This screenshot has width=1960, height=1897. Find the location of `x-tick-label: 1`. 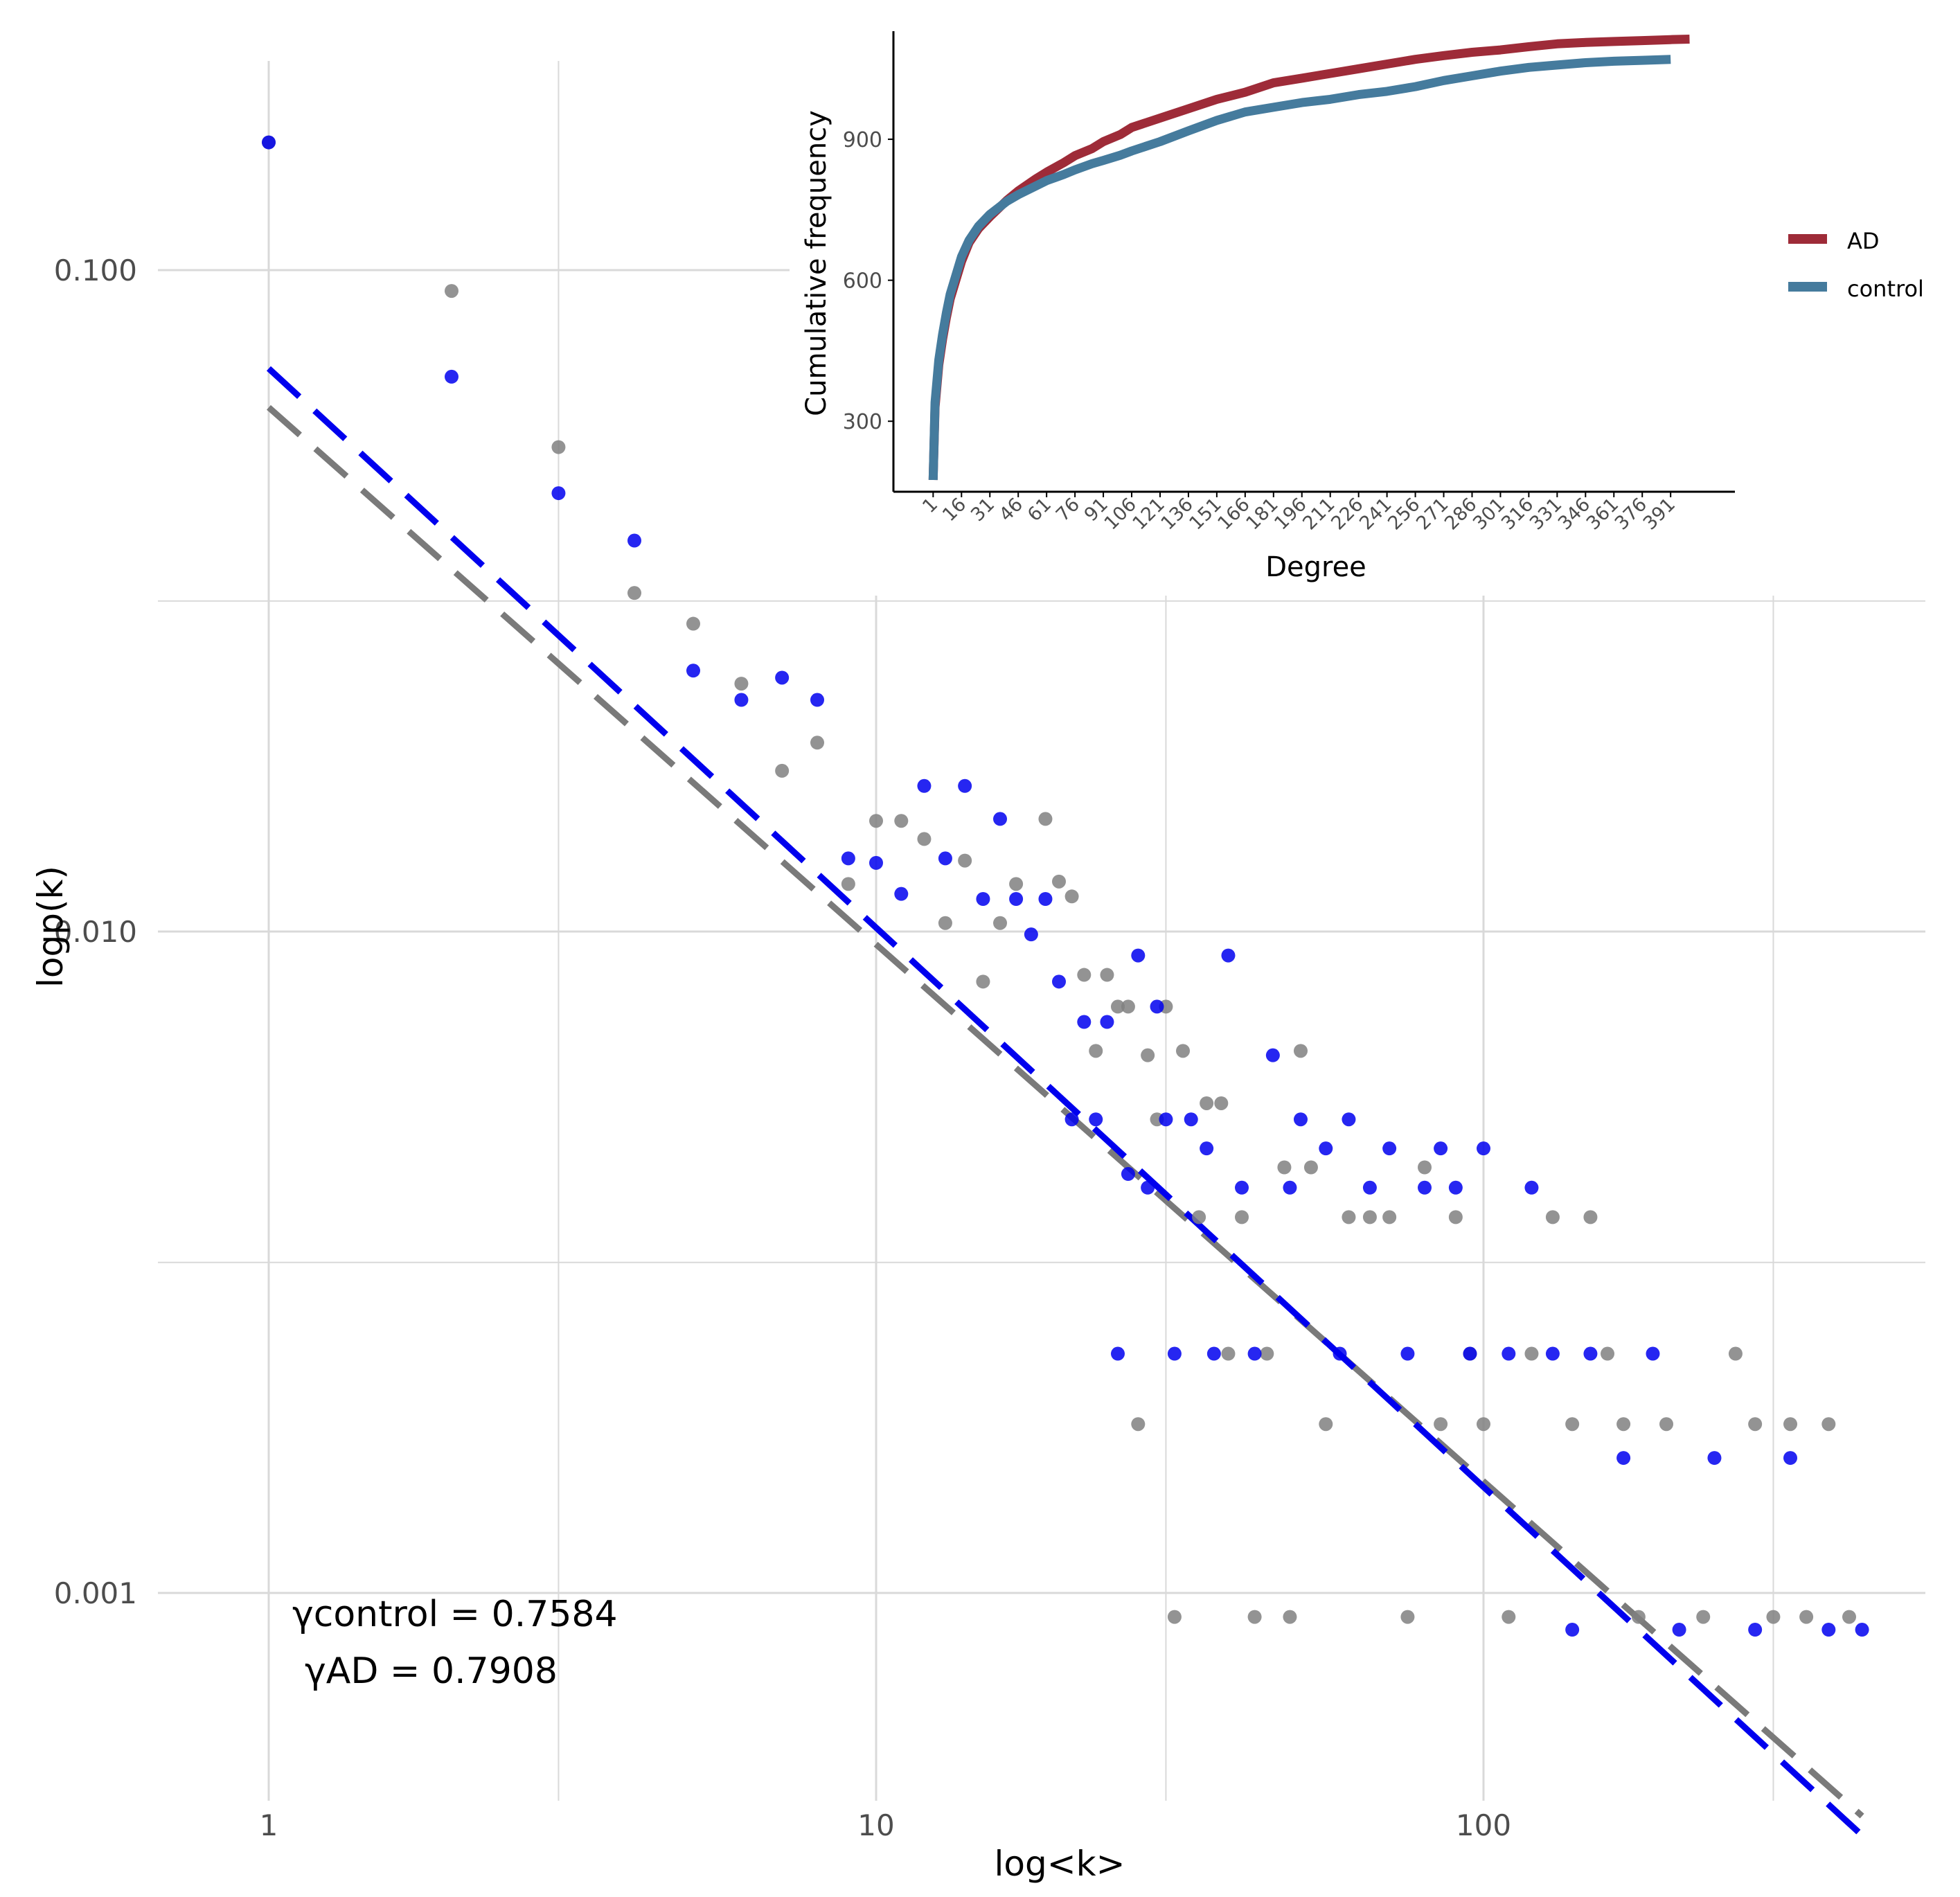

x-tick-label: 1 is located at coordinates (269, 1825).